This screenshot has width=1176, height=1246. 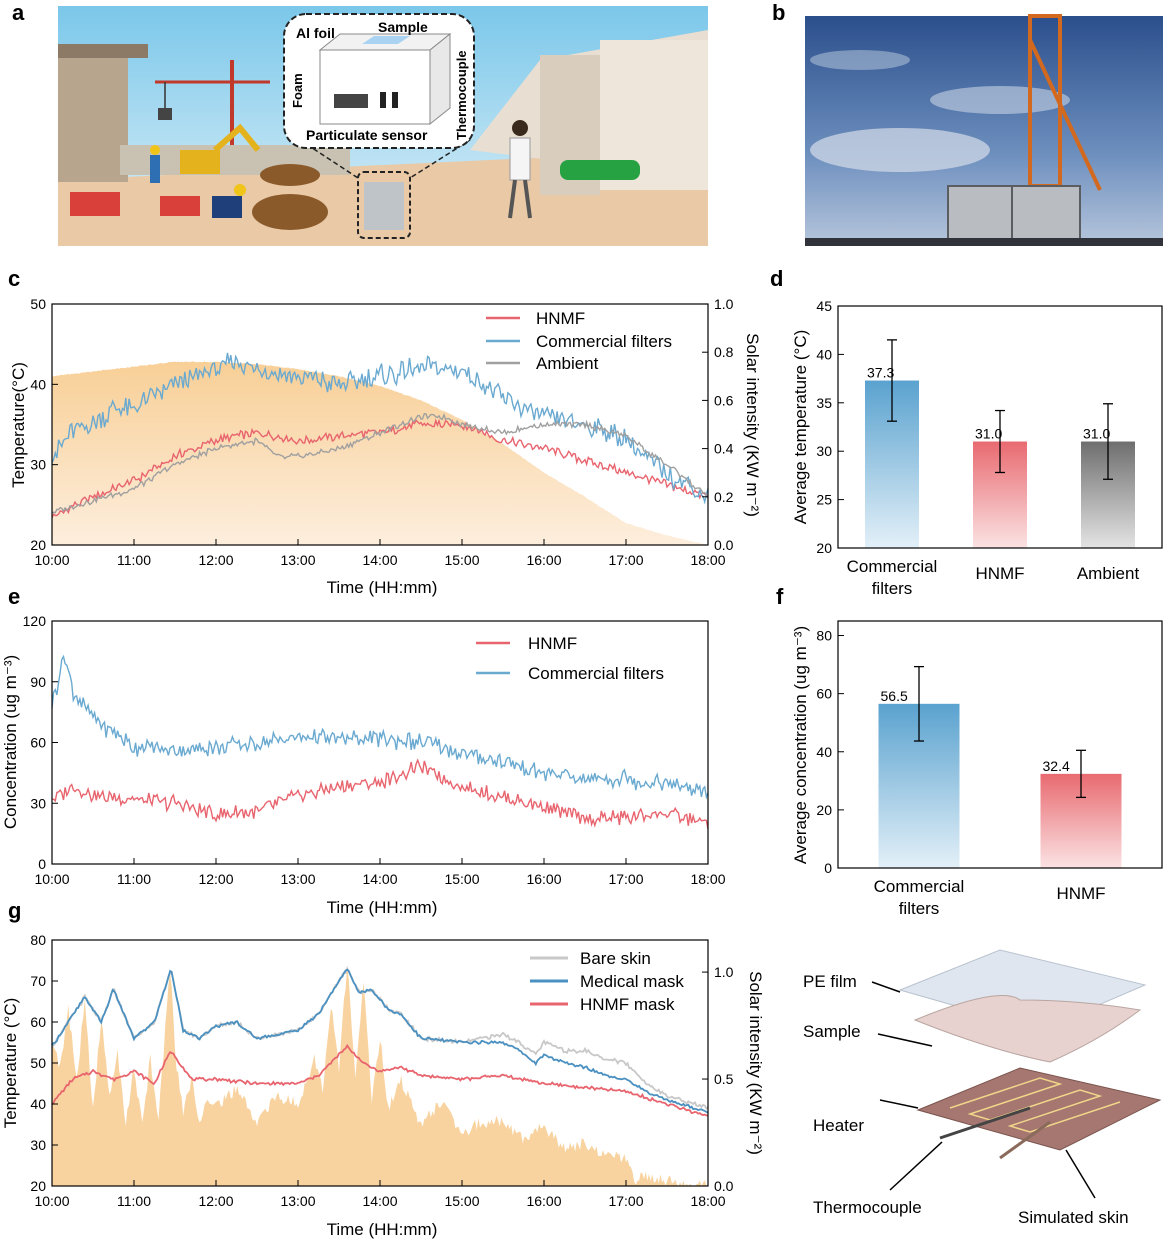 What do you see at coordinates (165, 114) in the screenshot?
I see `crane-load` at bounding box center [165, 114].